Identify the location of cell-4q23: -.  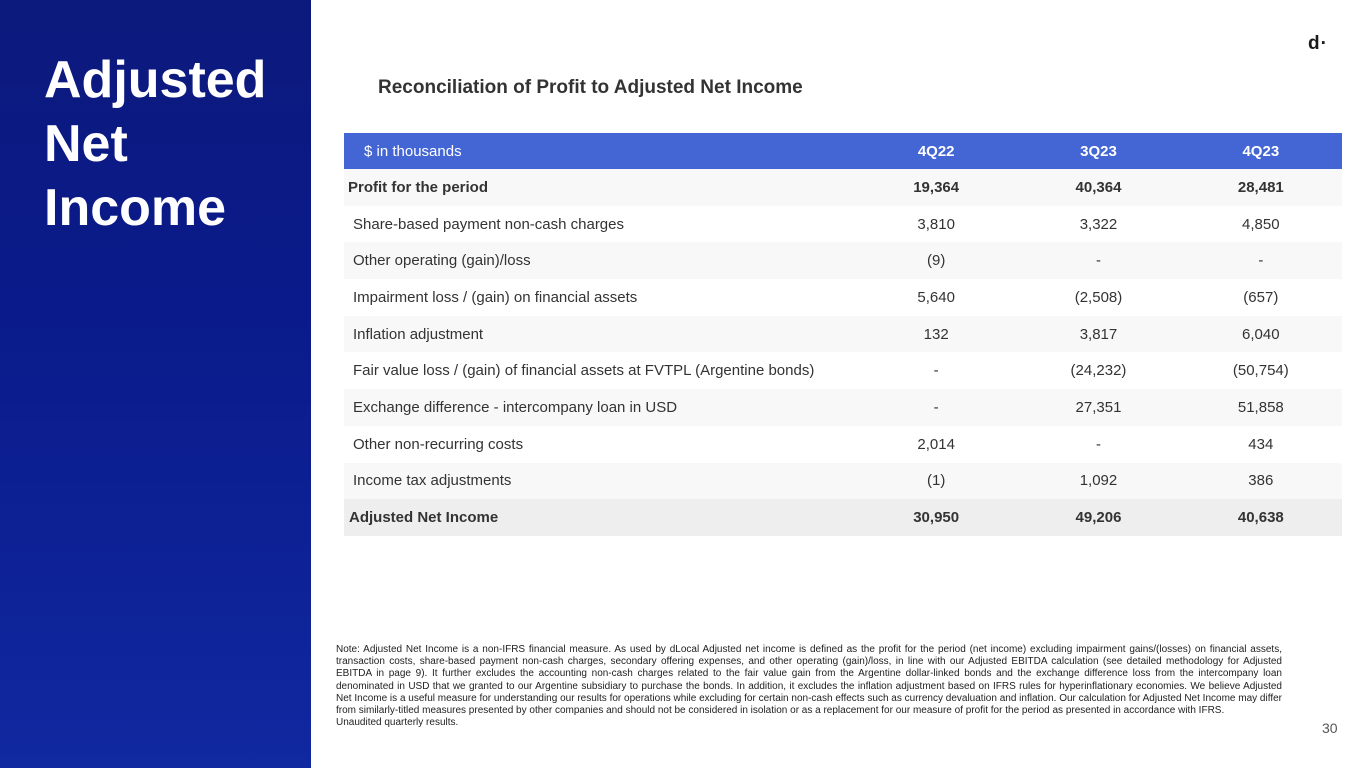
(1260, 261).